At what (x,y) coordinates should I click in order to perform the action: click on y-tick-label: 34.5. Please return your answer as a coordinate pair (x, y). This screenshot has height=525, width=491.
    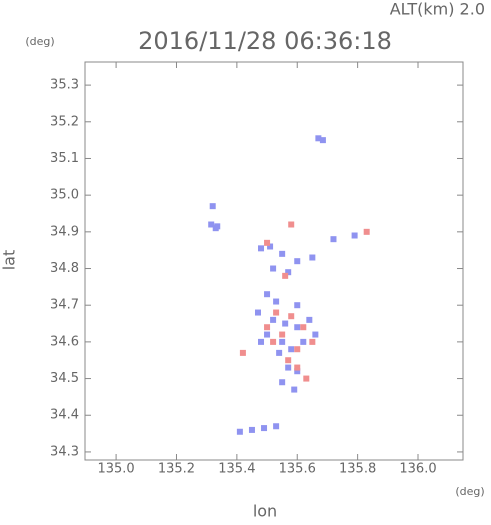
    Looking at the image, I should click on (64, 378).